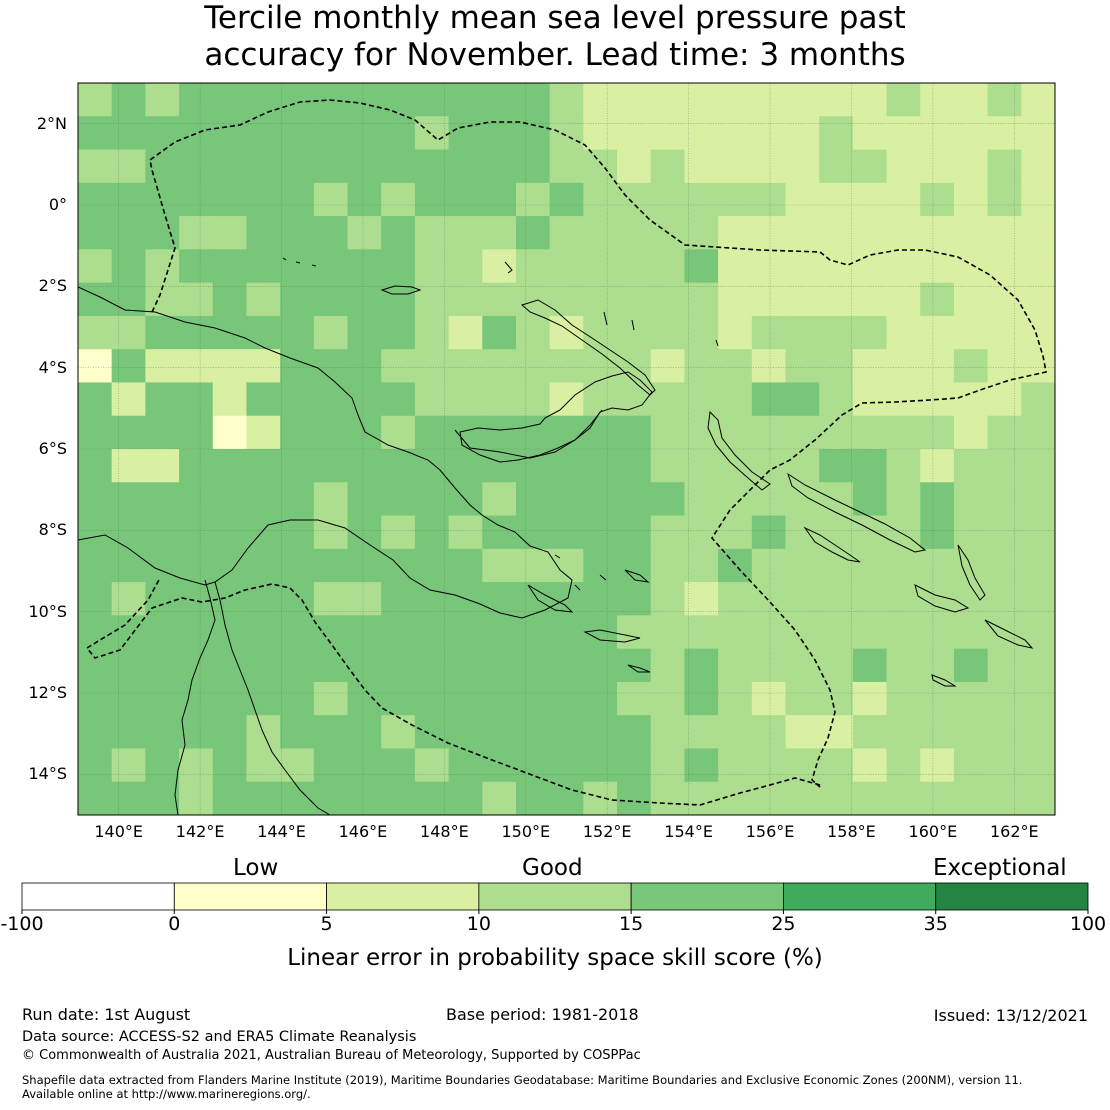  I want to click on colorbar-tick-label: 100, so click(1088, 924).